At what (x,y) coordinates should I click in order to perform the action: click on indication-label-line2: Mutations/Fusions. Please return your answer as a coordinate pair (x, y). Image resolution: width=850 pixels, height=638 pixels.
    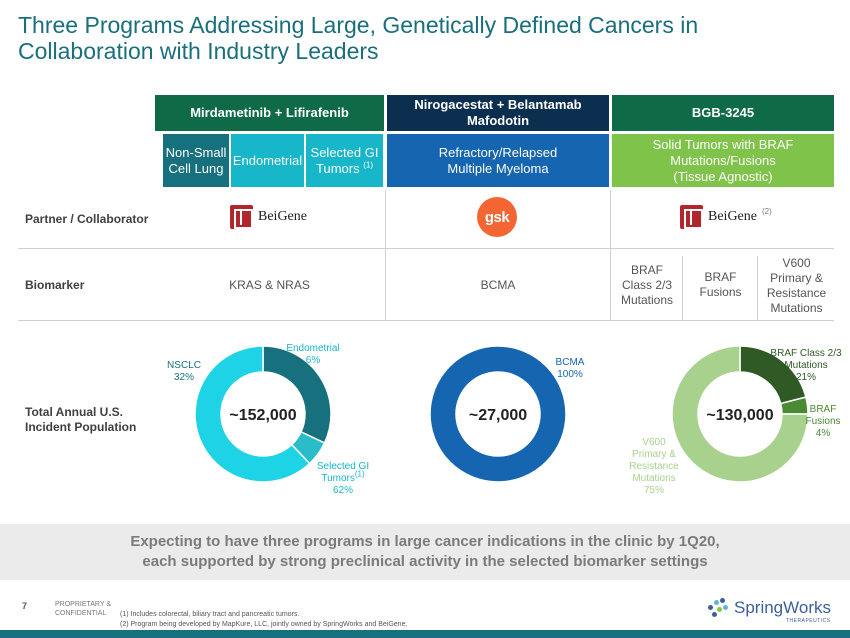
    Looking at the image, I should click on (723, 160).